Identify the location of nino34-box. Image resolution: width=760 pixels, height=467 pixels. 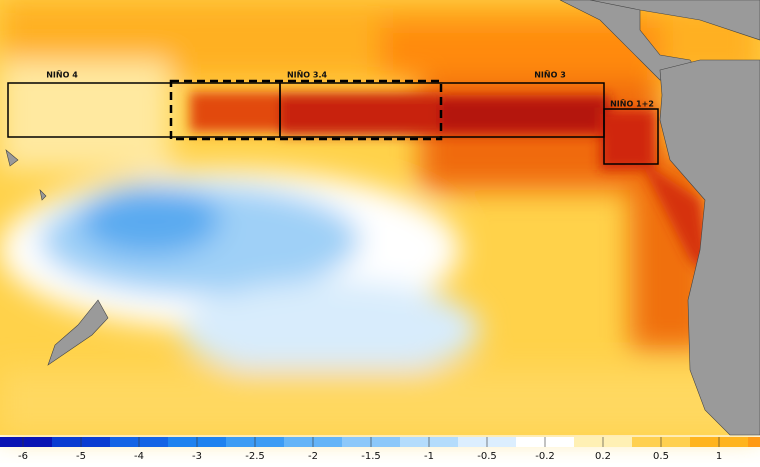
(306, 110).